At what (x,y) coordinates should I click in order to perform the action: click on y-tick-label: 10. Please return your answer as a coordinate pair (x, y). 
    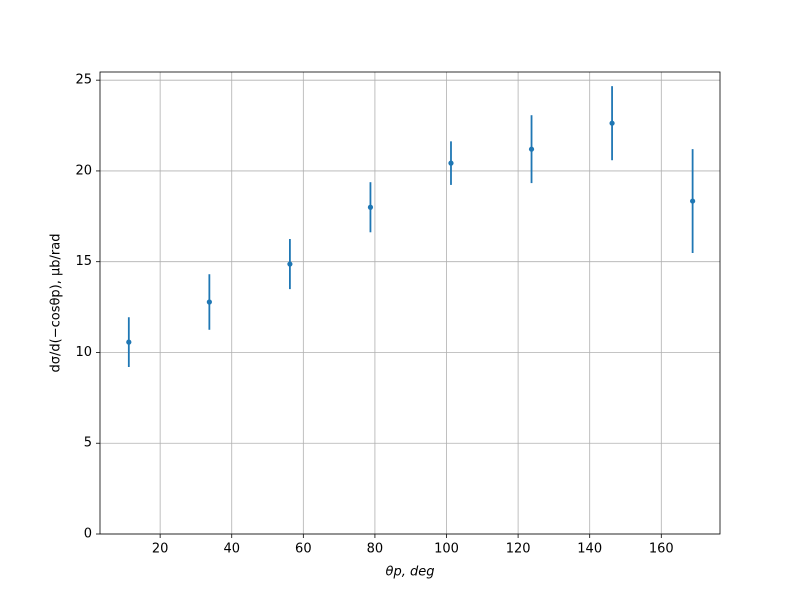
    Looking at the image, I should click on (83, 352).